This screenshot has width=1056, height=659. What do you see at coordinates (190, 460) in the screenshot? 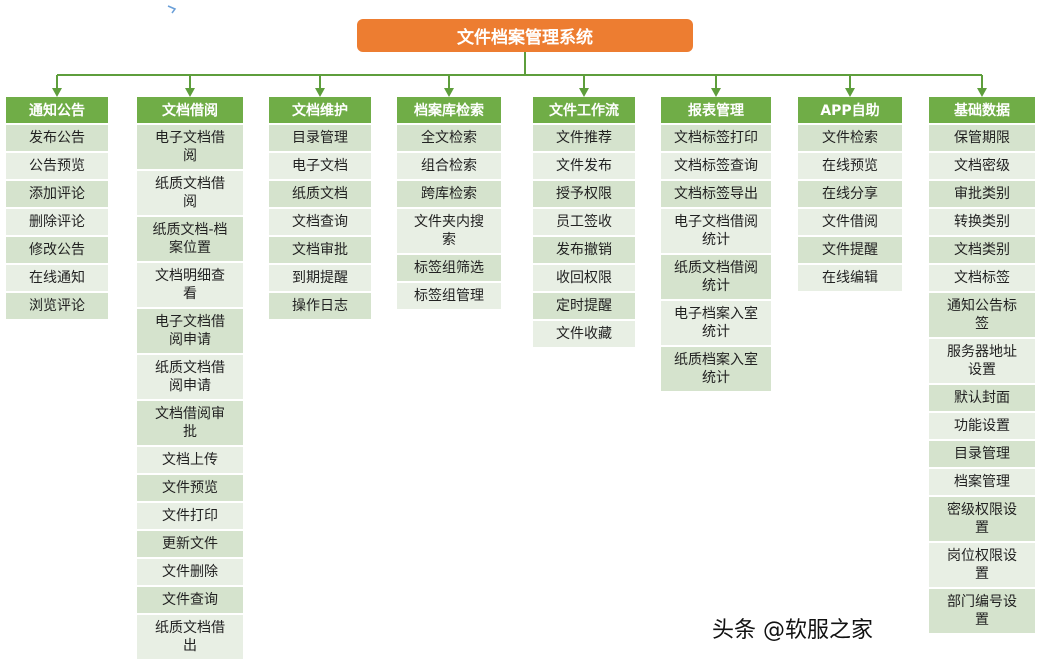
I see `feature-item: 文档上传` at bounding box center [190, 460].